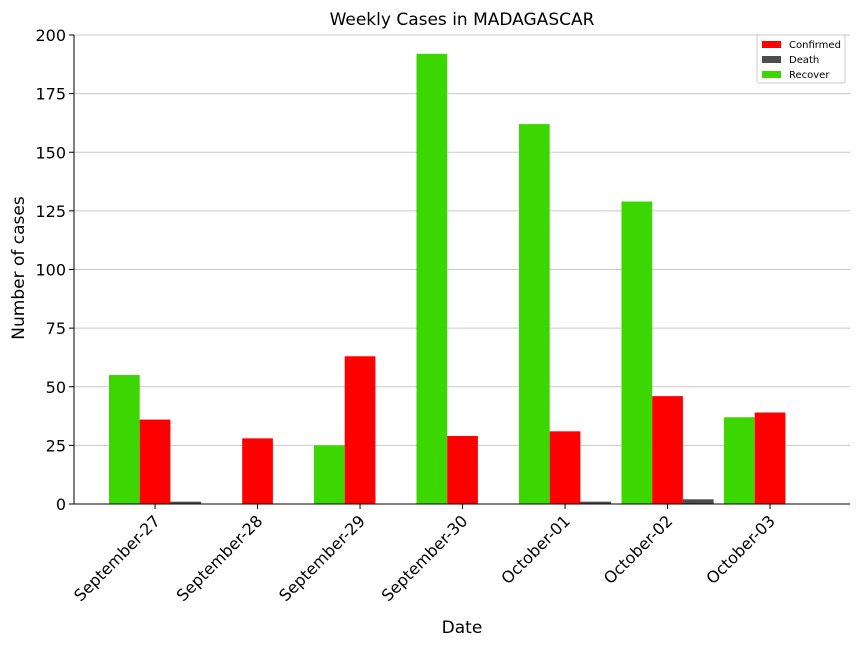  I want to click on x-axis-label: Date, so click(462, 628).